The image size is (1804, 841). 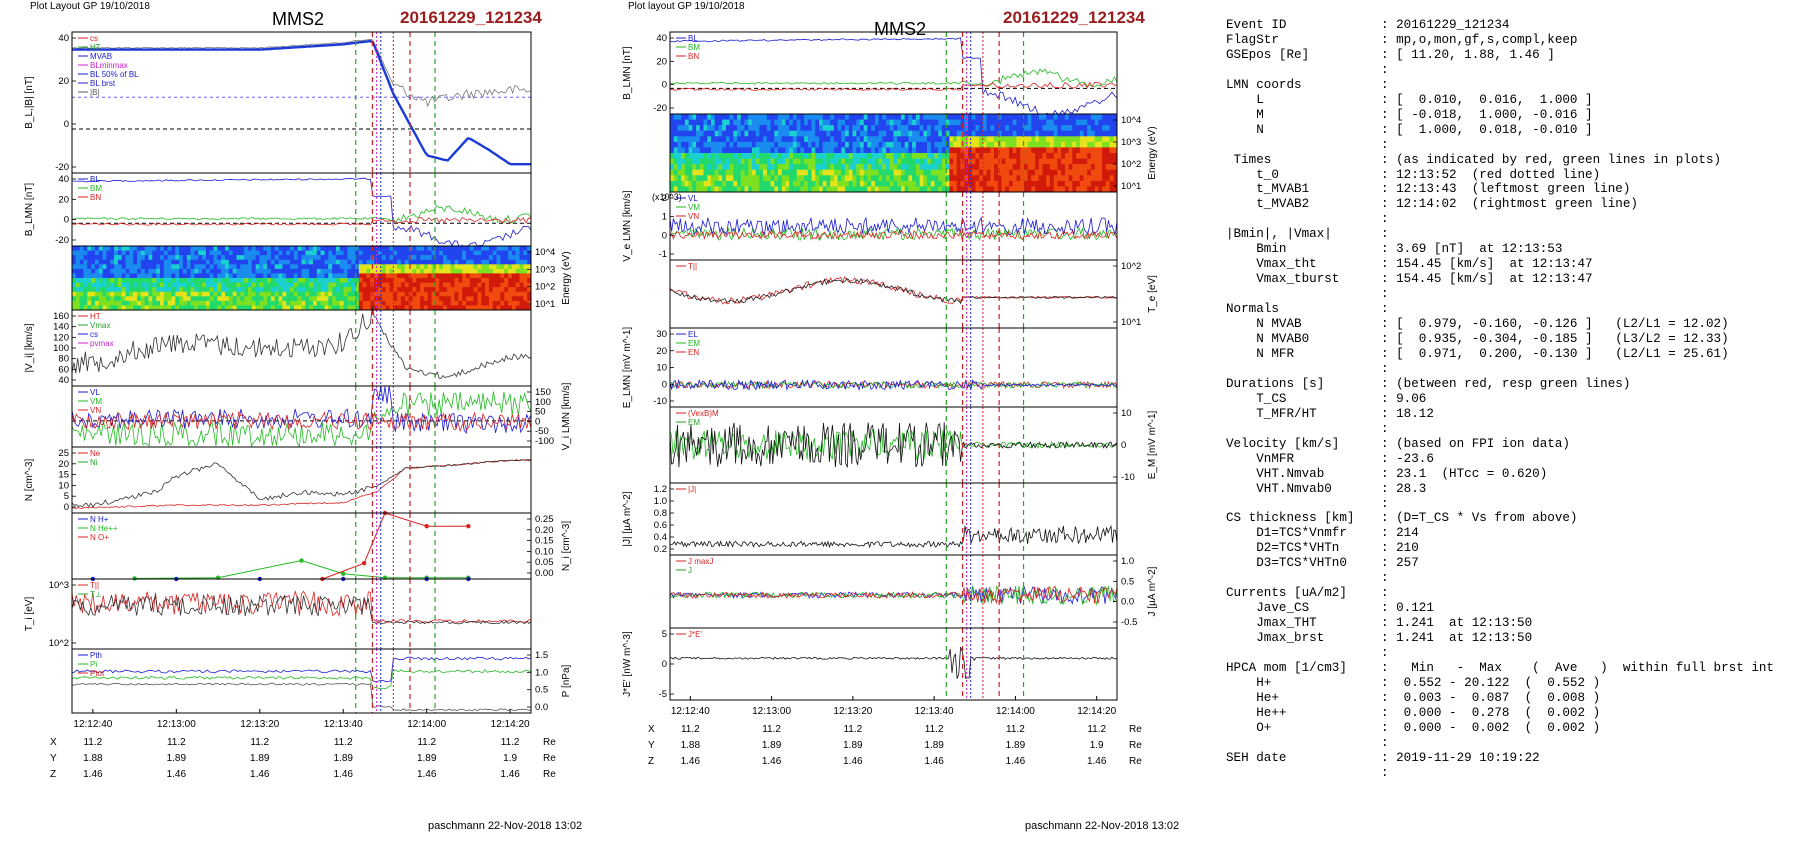 What do you see at coordinates (893, 235) in the screenshot?
I see `ve-n-line` at bounding box center [893, 235].